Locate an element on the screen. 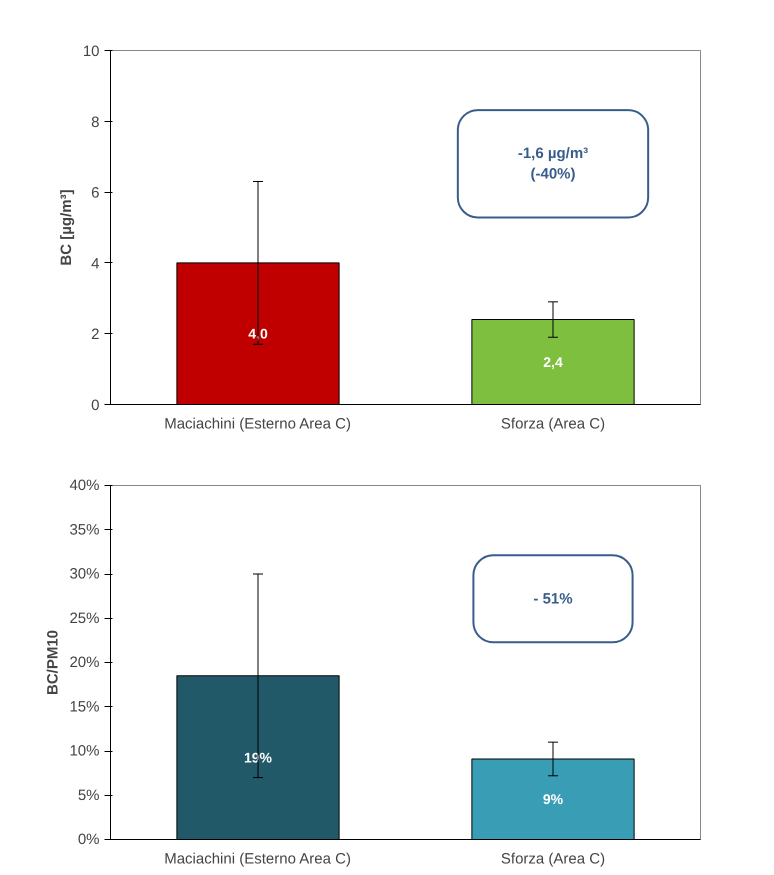 Image resolution: width=774 pixels, height=875 pixels. y-tick-label: 25% is located at coordinates (84, 618).